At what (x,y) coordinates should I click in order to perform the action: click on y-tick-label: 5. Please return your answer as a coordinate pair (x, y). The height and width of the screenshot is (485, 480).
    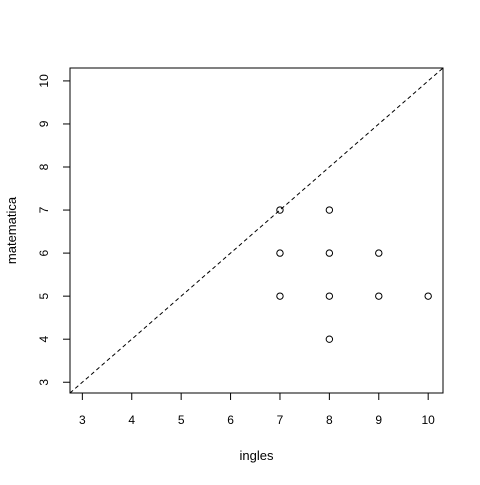
    Looking at the image, I should click on (44, 295).